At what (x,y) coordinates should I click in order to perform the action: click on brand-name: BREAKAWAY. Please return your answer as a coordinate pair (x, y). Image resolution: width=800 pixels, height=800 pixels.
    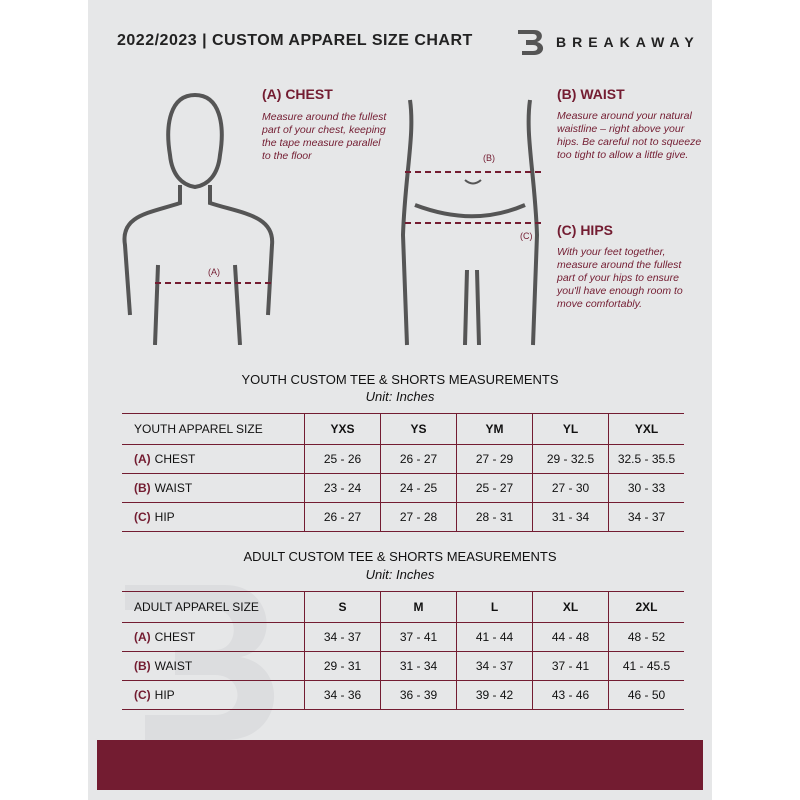
    Looking at the image, I should click on (628, 42).